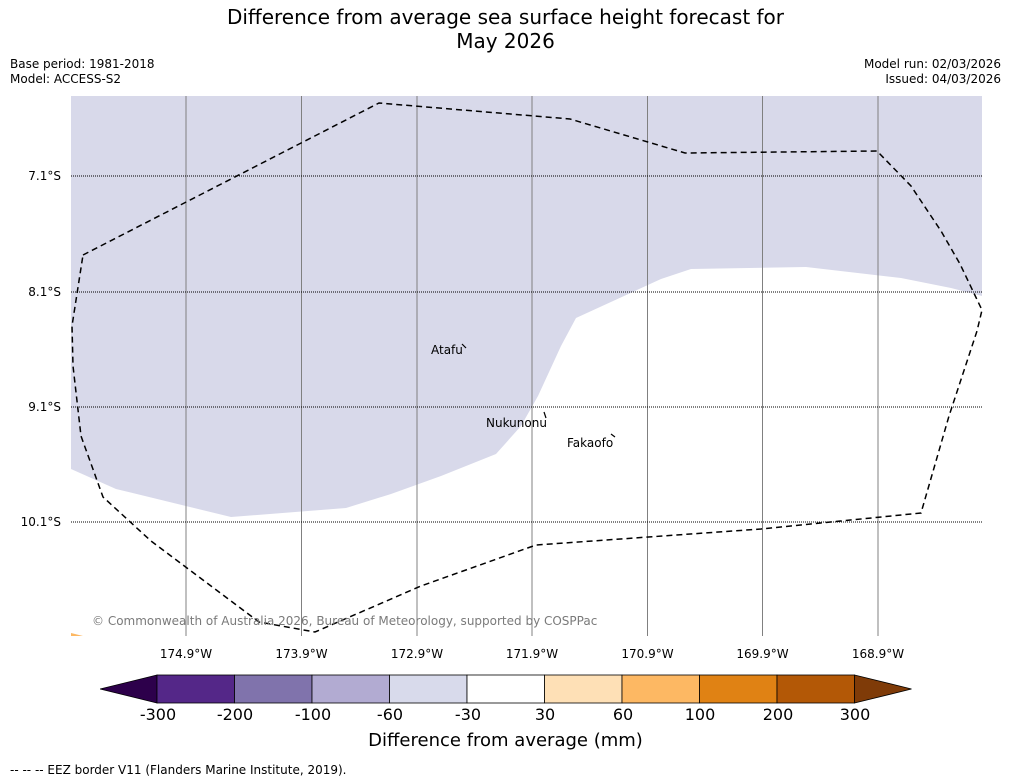 The image size is (1011, 781). I want to click on meta-left: Base period: 1981-2018 Model: ACCESS-S2, so click(82, 72).